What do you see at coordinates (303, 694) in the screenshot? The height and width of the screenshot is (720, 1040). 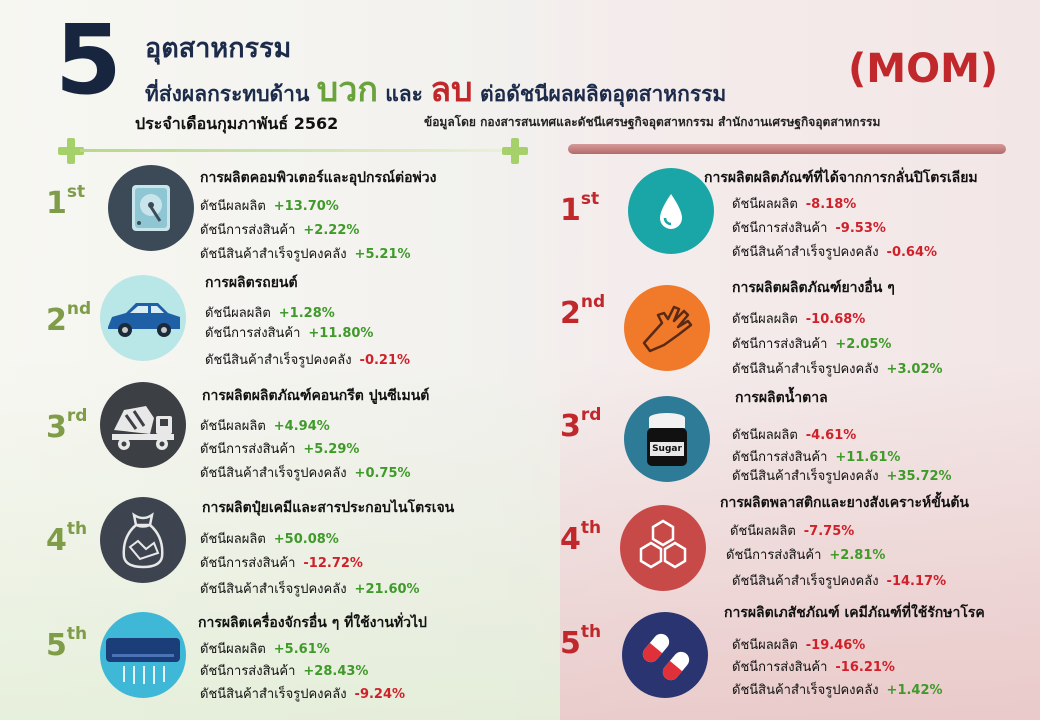 I see `metric-inventory: ดัชนีสินค้าสำเร็จรูปคงคลัง -9.24%` at bounding box center [303, 694].